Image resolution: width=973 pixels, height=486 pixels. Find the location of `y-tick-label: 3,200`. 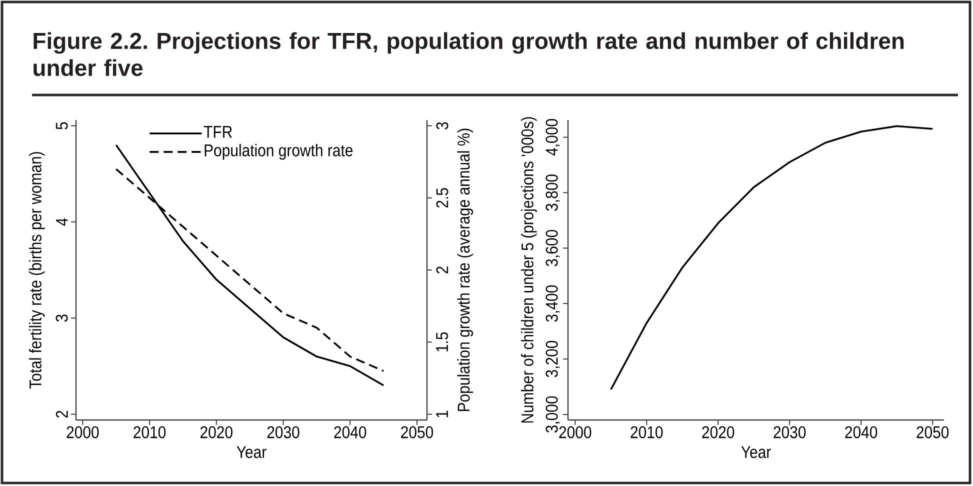

y-tick-label: 3,200 is located at coordinates (553, 359).